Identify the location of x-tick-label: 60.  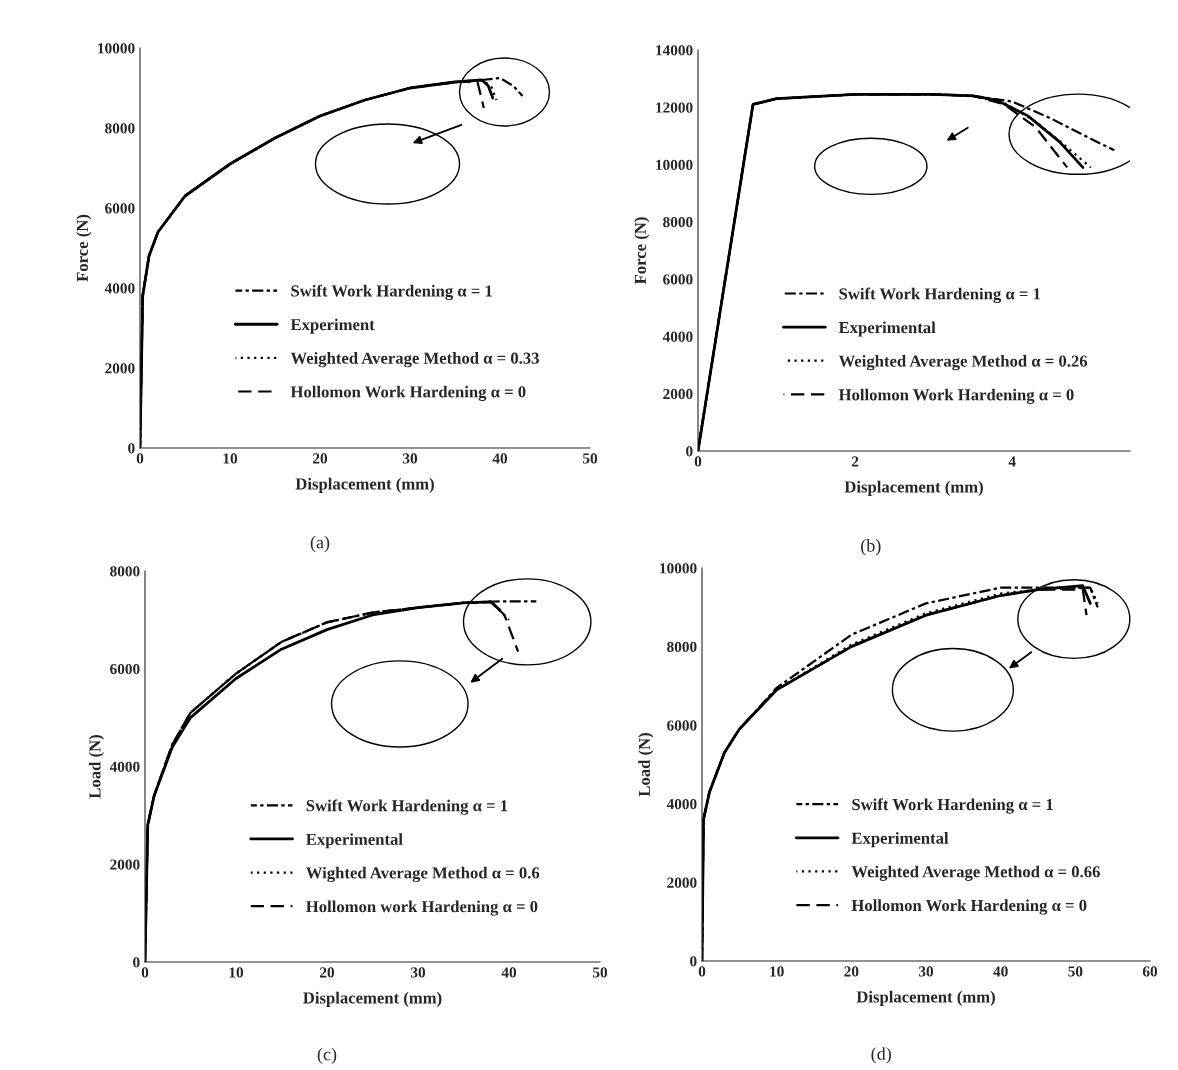
(1150, 971).